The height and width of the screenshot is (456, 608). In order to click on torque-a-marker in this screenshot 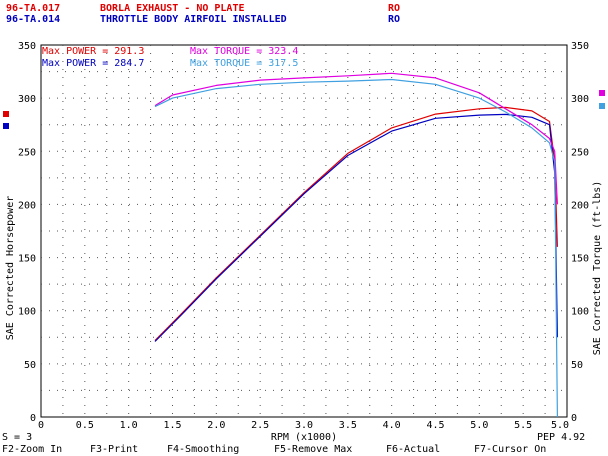, I will do `click(602, 93)`.